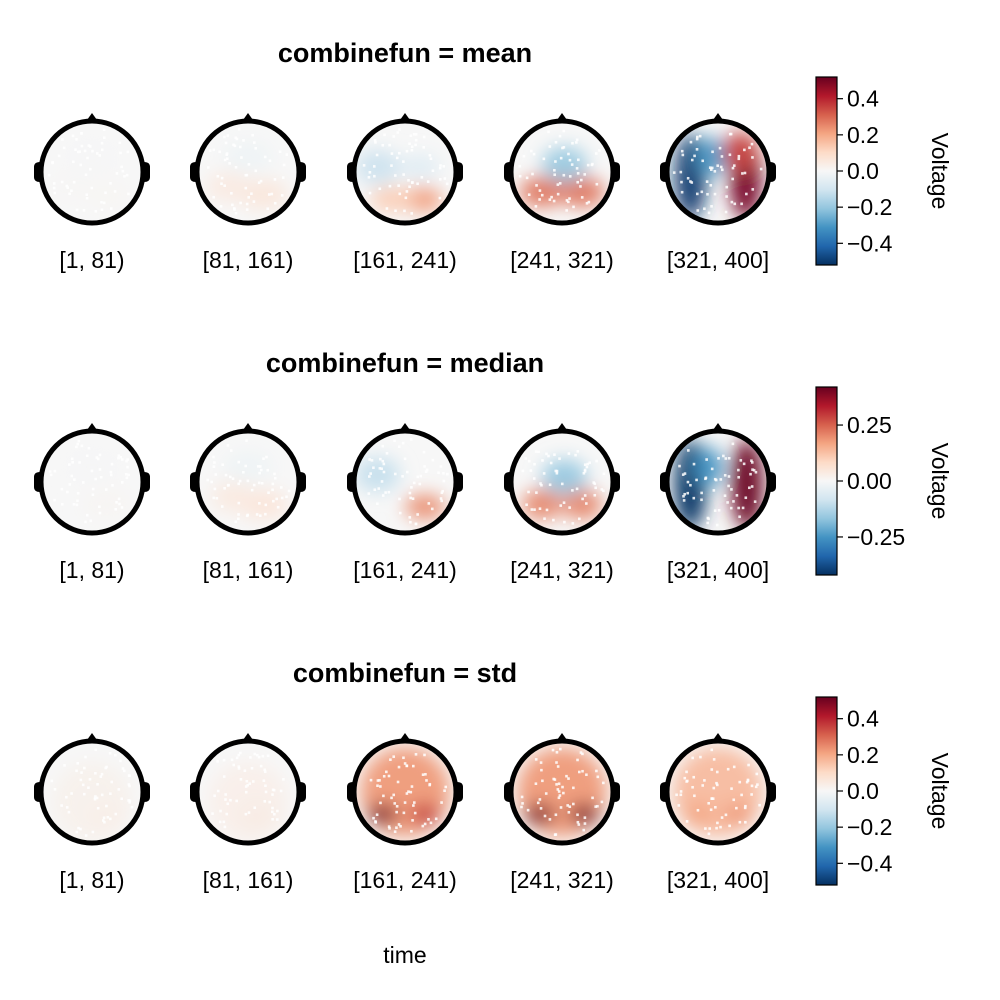 This screenshot has height=1000, width=1000. What do you see at coordinates (826, 171) in the screenshot?
I see `colorbar-gradient` at bounding box center [826, 171].